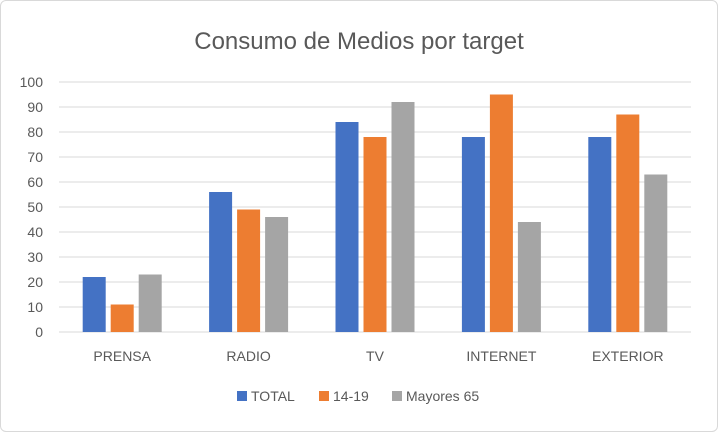 This screenshot has width=718, height=432. What do you see at coordinates (248, 356) in the screenshot?
I see `x-category-label: RADIO` at bounding box center [248, 356].